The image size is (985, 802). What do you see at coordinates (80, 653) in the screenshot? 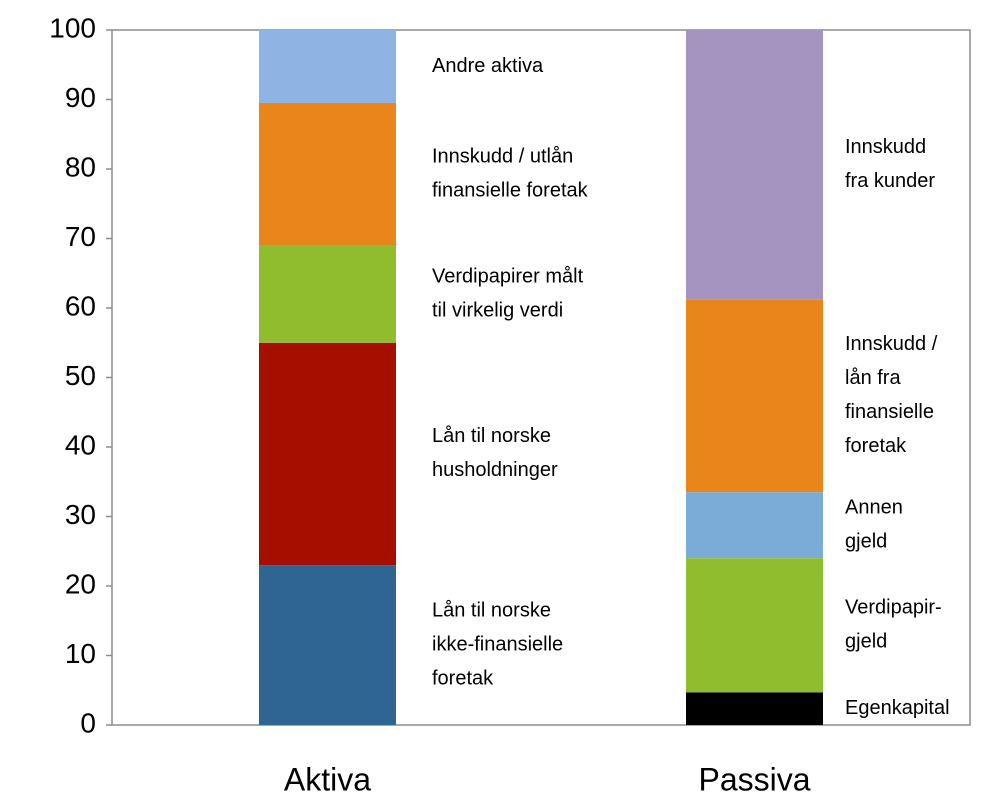
I see `y-tick-label: 10` at bounding box center [80, 653].